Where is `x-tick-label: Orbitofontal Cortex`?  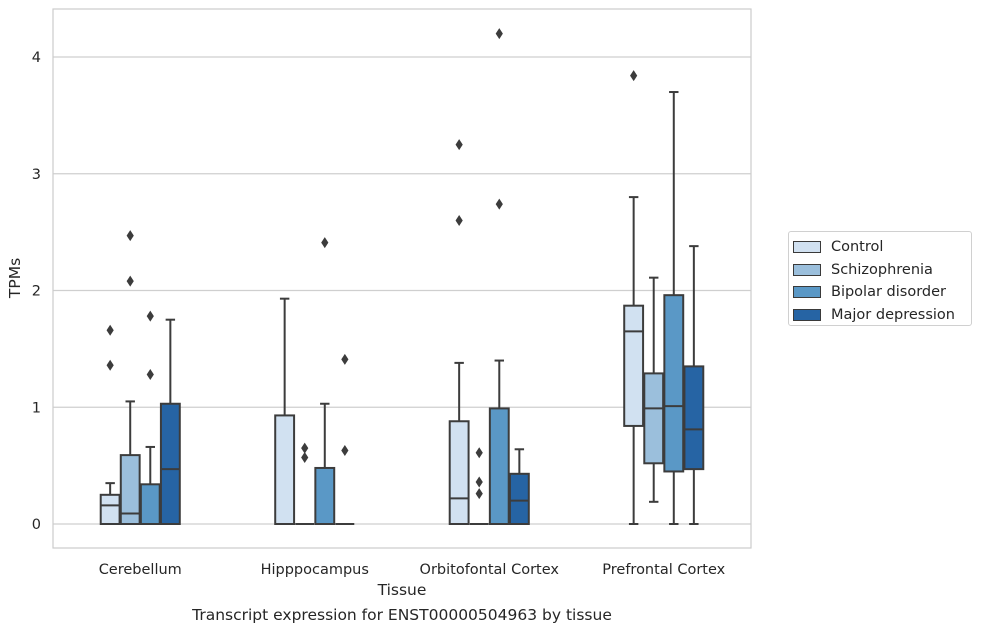
x-tick-label: Orbitofontal Cortex is located at coordinates (490, 570).